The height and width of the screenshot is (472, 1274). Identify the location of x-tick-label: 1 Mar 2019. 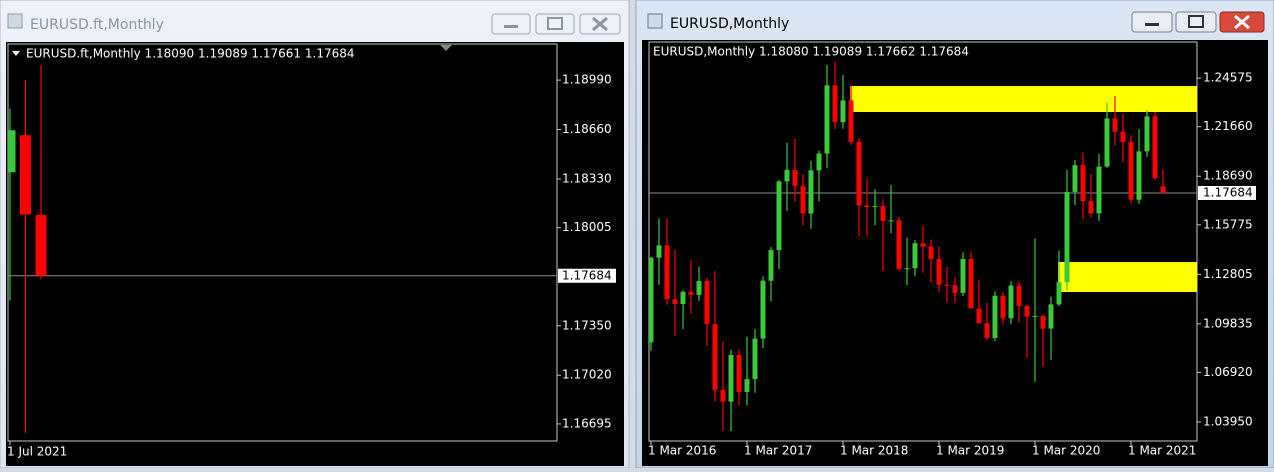
(970, 451).